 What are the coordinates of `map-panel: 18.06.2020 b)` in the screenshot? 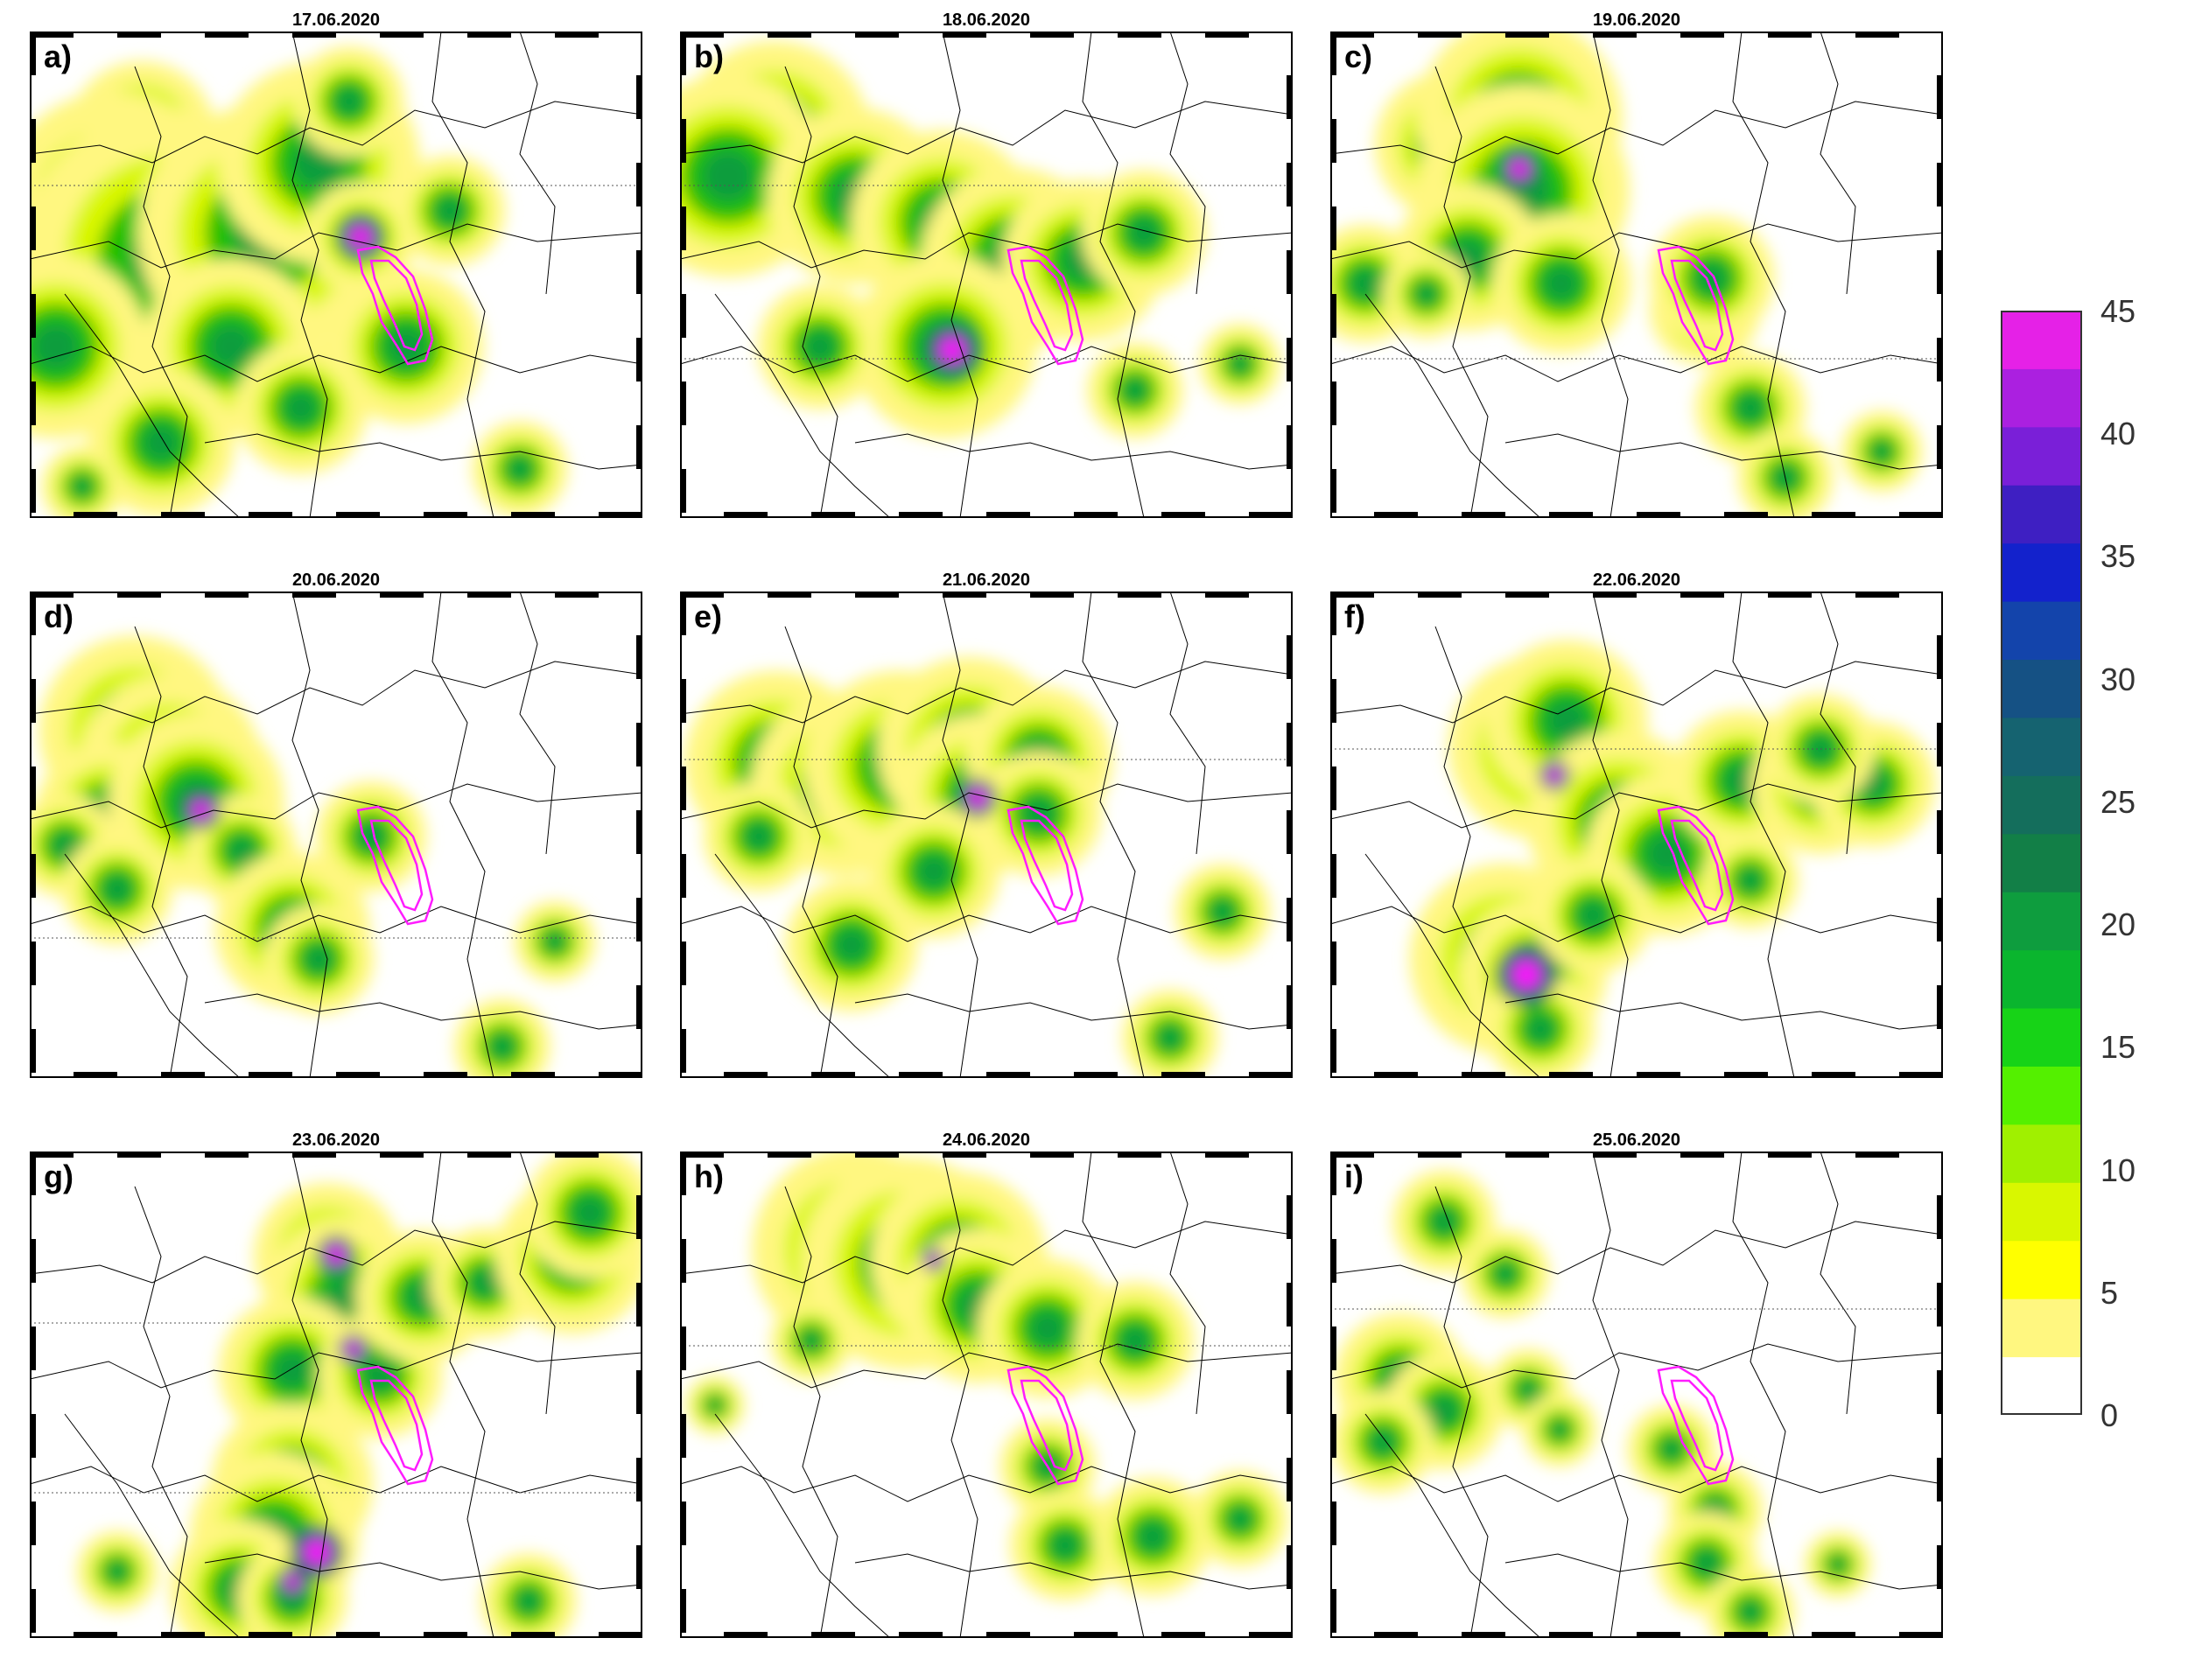 It's located at (986, 264).